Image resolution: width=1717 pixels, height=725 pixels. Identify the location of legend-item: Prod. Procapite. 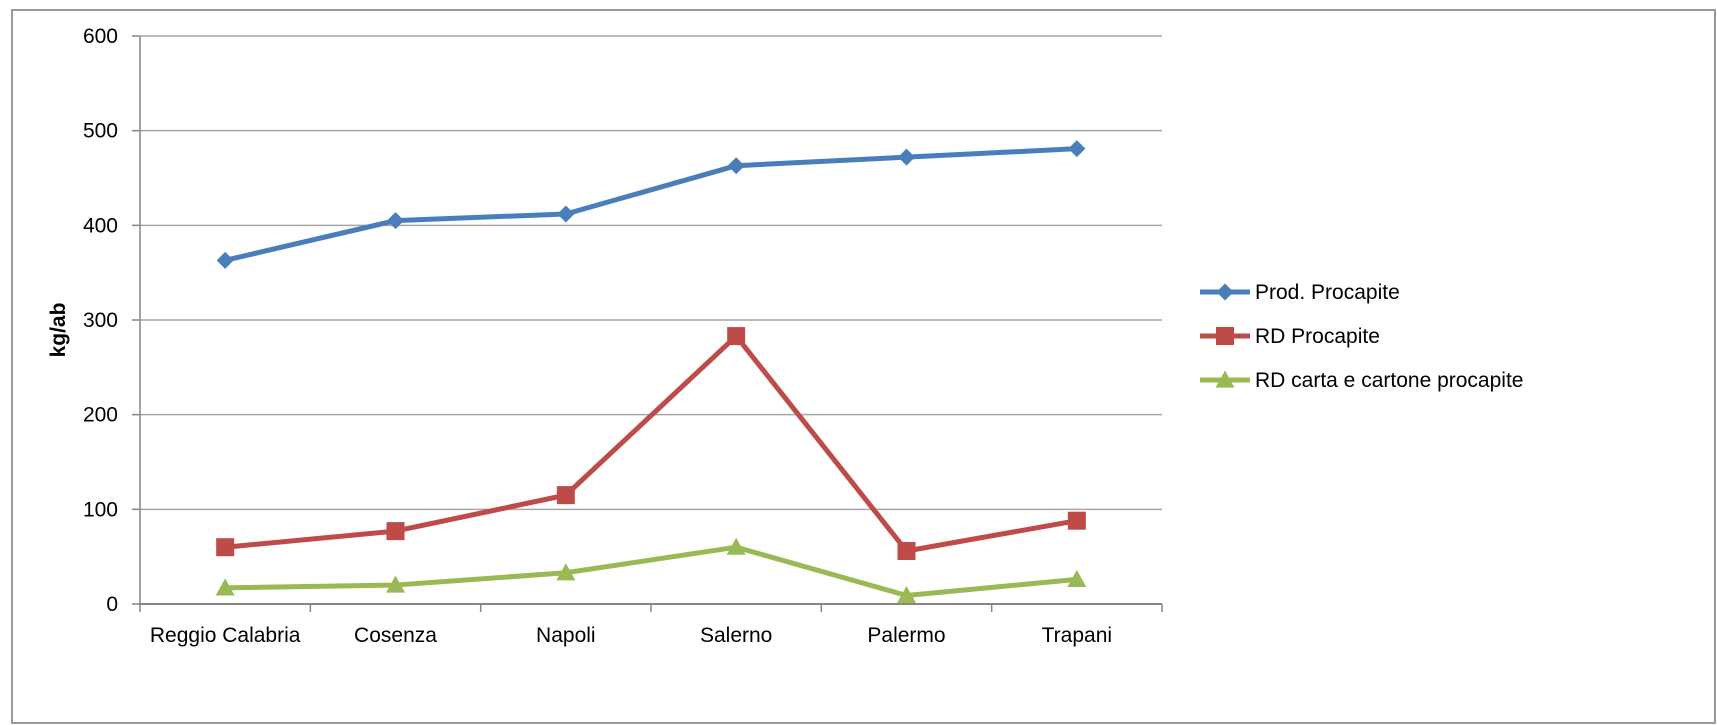
(1300, 292).